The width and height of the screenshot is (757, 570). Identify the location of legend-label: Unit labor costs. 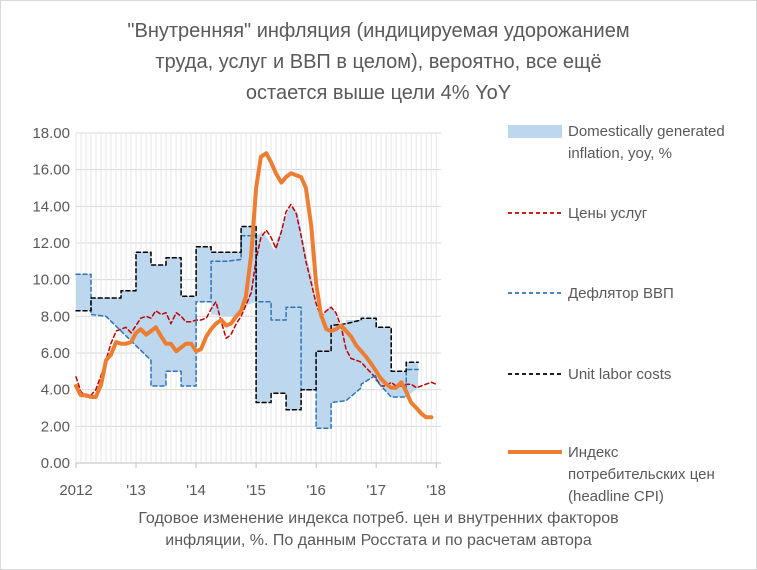
(619, 374).